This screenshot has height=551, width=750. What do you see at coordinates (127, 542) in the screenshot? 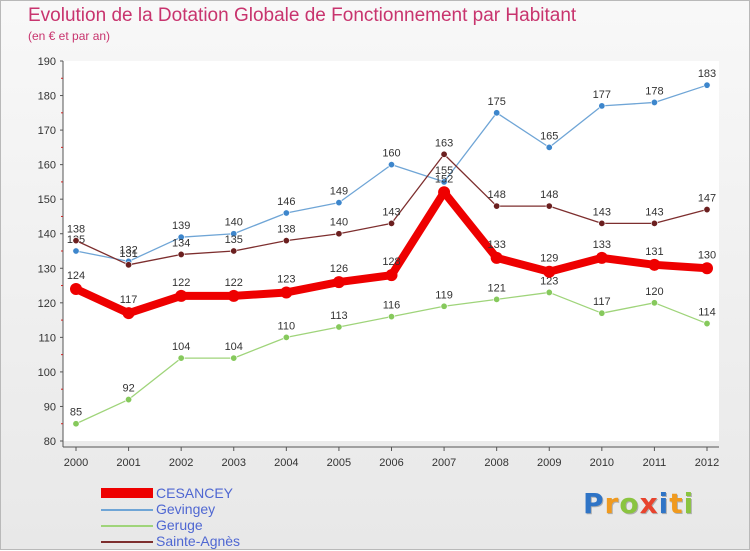
I see `legend-swatch-sainte-agnes` at bounding box center [127, 542].